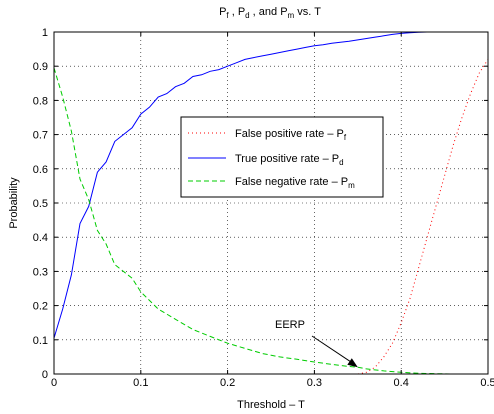 The image size is (494, 414). What do you see at coordinates (283, 12) in the screenshot?
I see `title-p3: P` at bounding box center [283, 12].